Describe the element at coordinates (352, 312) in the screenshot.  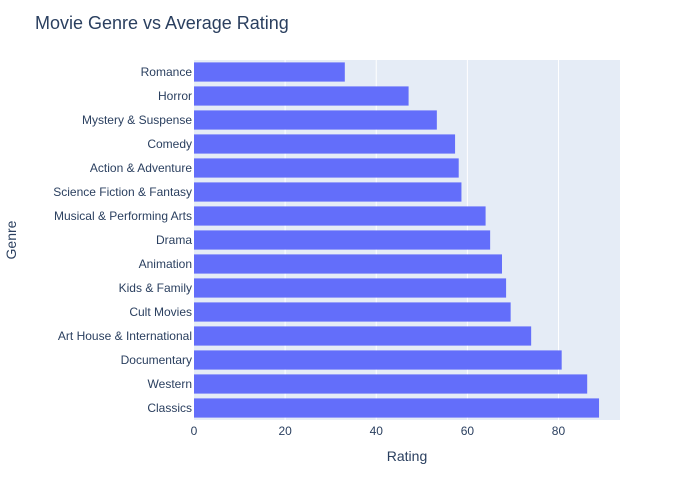
I see `bar-cult-movies` at that location.